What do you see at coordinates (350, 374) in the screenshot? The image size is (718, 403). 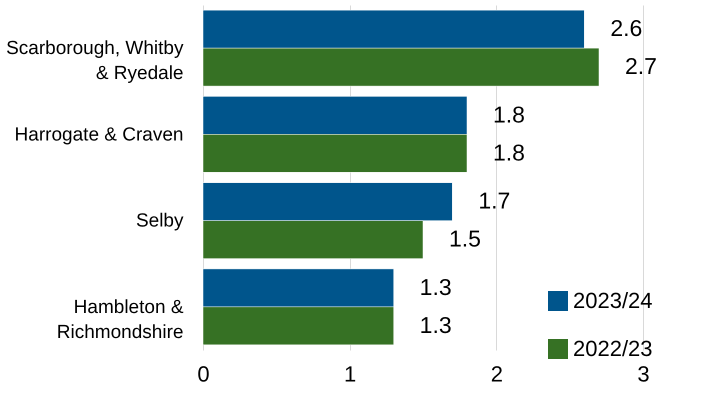 I see `x-tick-label: 1` at bounding box center [350, 374].